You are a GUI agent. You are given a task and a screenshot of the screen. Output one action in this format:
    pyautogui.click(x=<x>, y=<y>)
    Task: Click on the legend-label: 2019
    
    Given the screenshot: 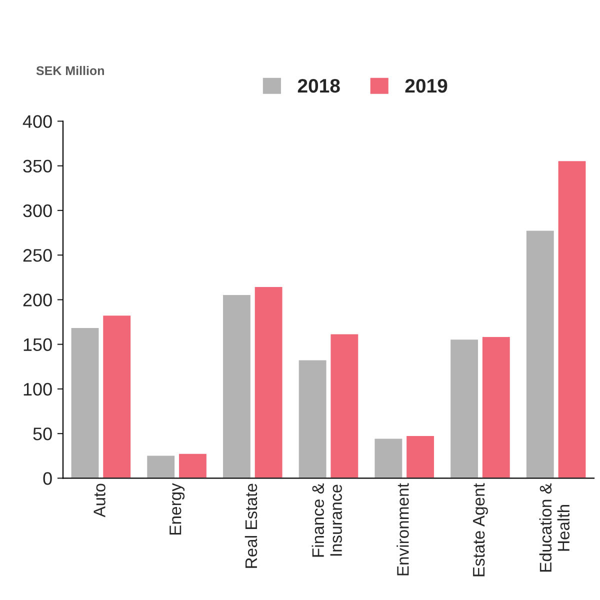 What is the action you would take?
    pyautogui.click(x=426, y=85)
    